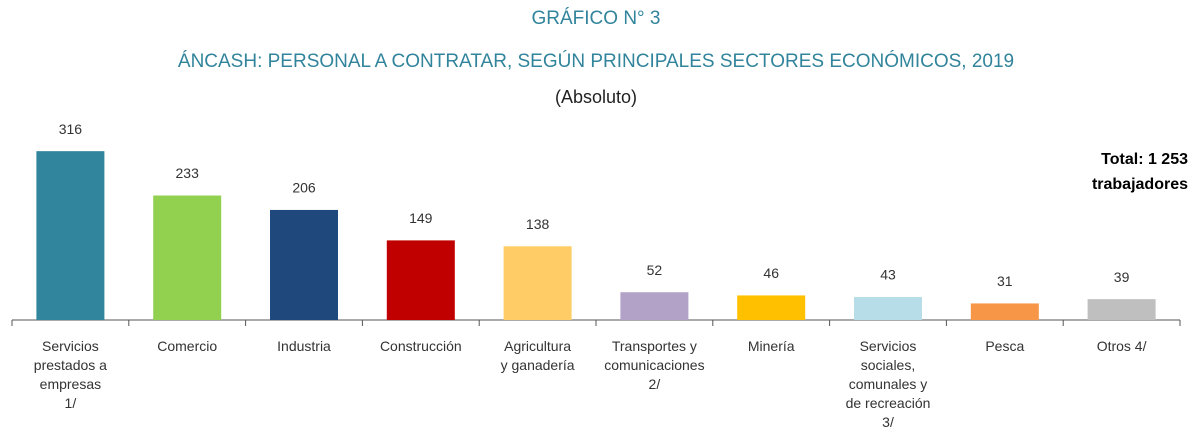 This screenshot has height=441, width=1192. Describe the element at coordinates (538, 224) in the screenshot. I see `data-label: 138` at that location.